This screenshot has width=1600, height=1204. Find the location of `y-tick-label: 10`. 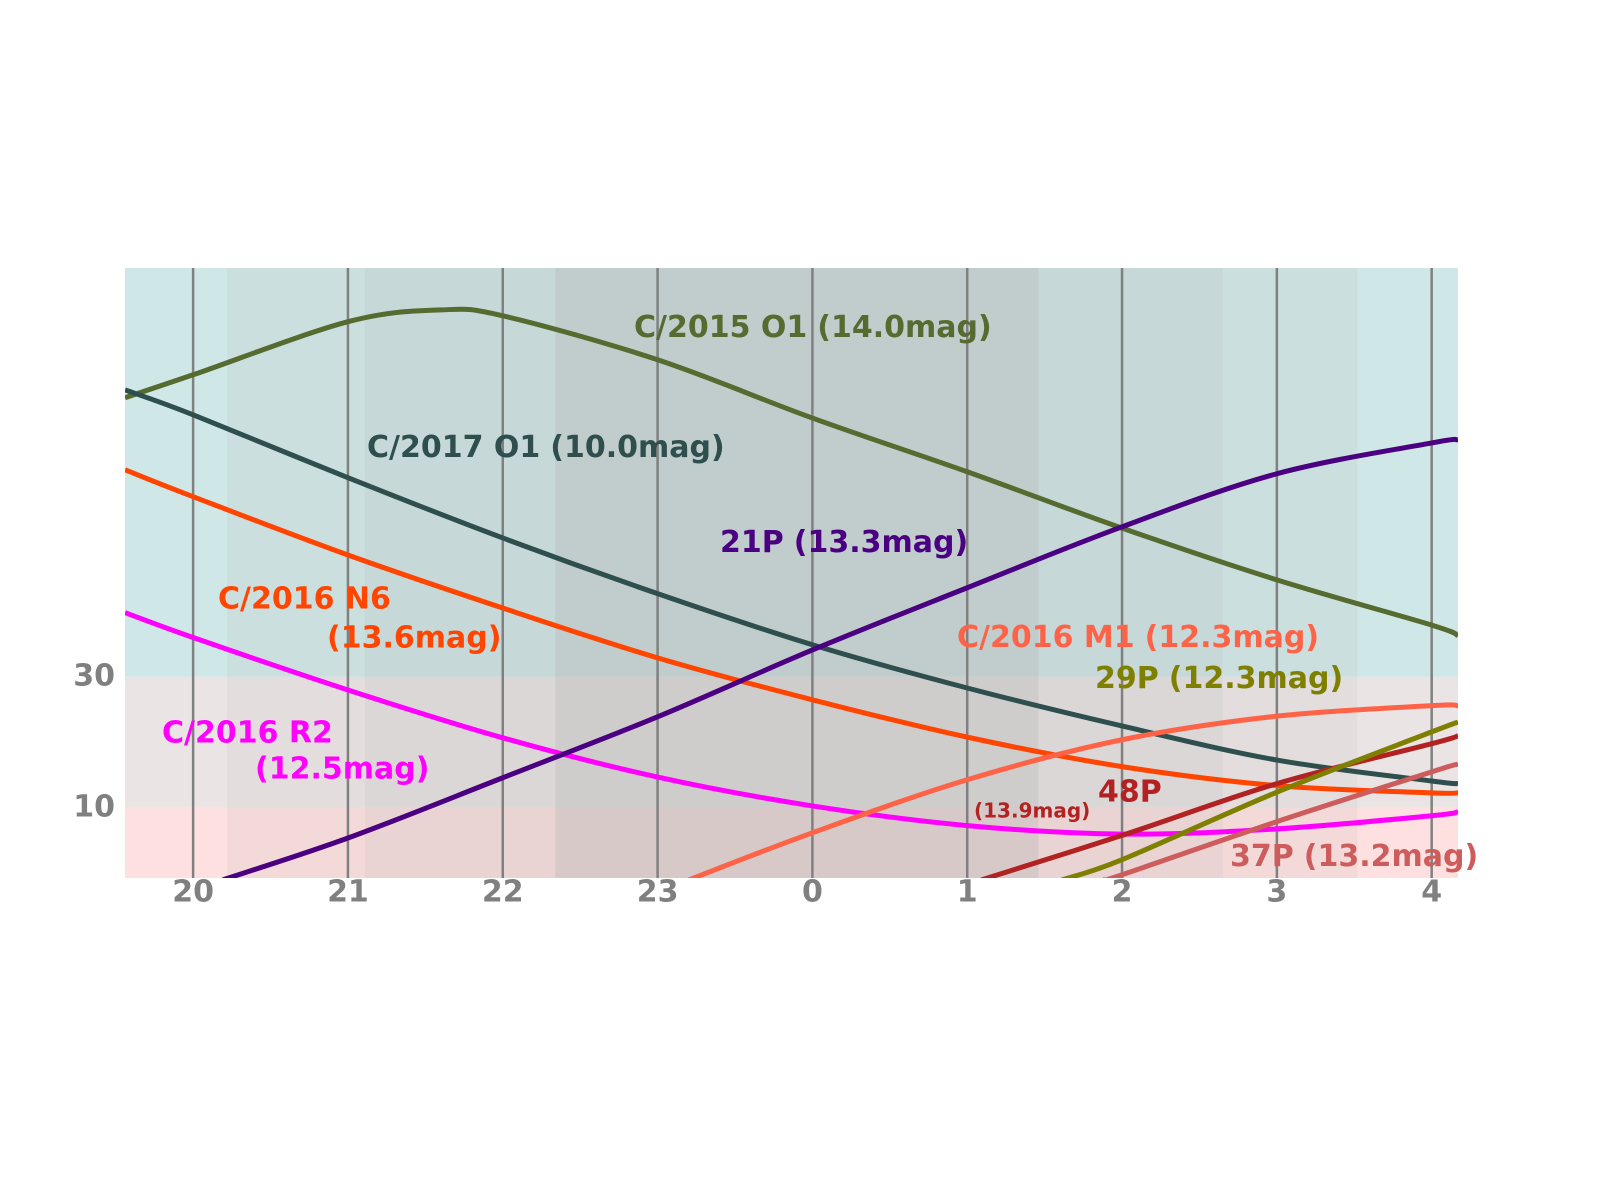

y-tick-label: 10 is located at coordinates (94, 806).